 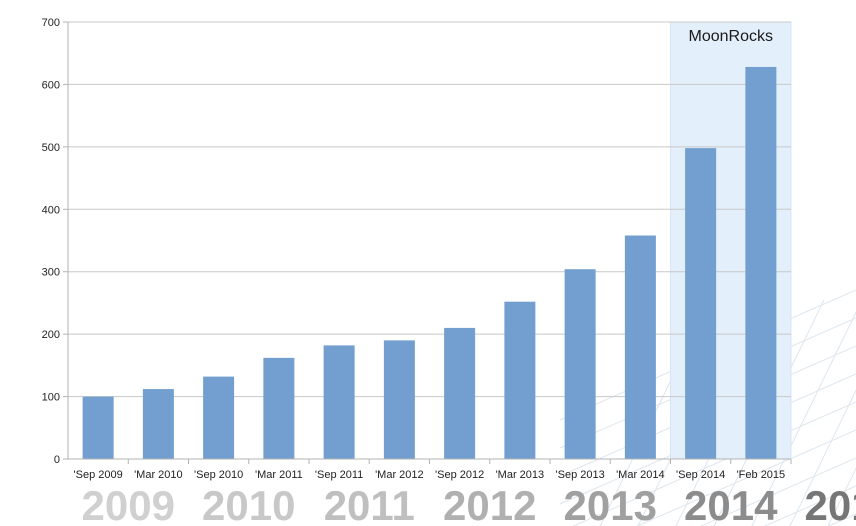 I want to click on year-label: 2010, so click(x=248, y=504).